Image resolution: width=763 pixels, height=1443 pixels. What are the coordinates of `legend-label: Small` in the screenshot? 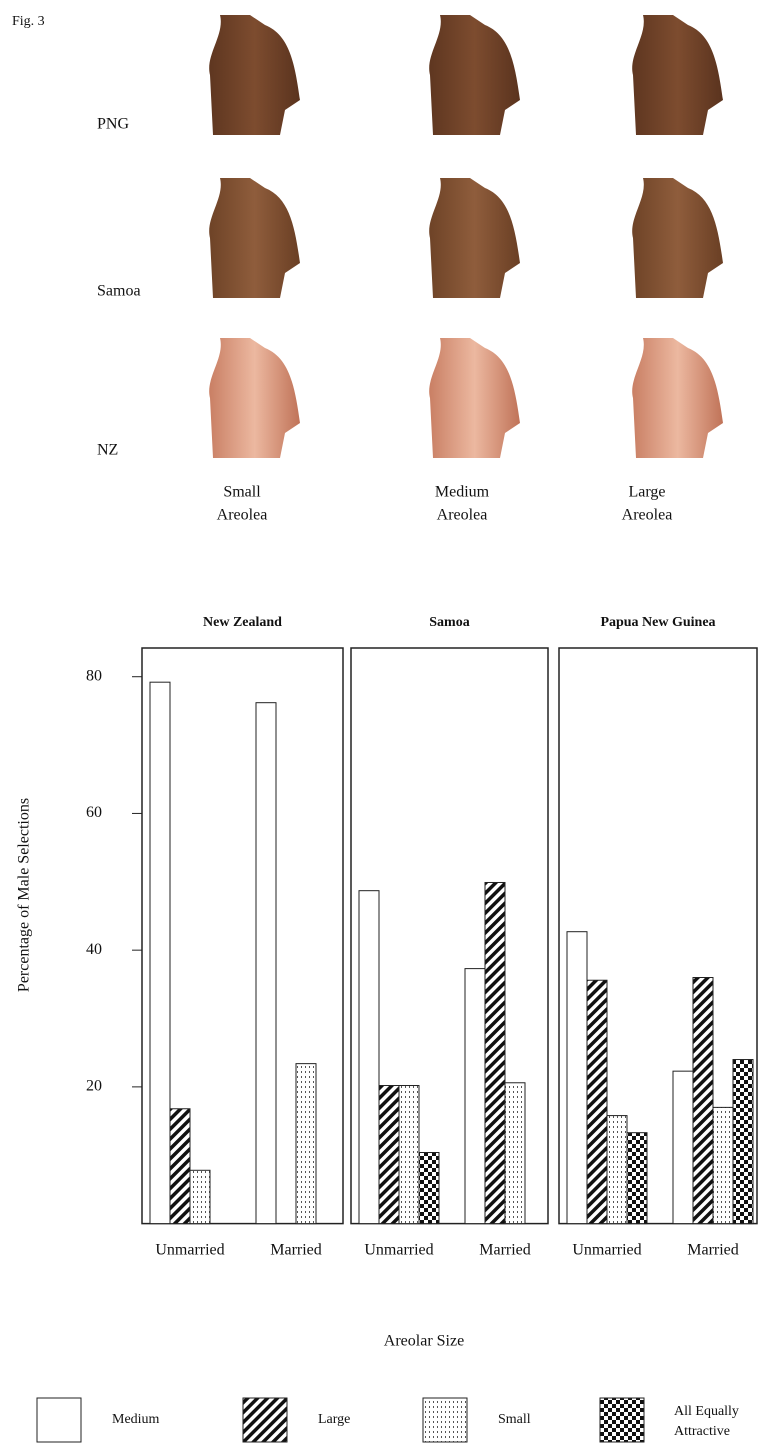 It's located at (514, 1419).